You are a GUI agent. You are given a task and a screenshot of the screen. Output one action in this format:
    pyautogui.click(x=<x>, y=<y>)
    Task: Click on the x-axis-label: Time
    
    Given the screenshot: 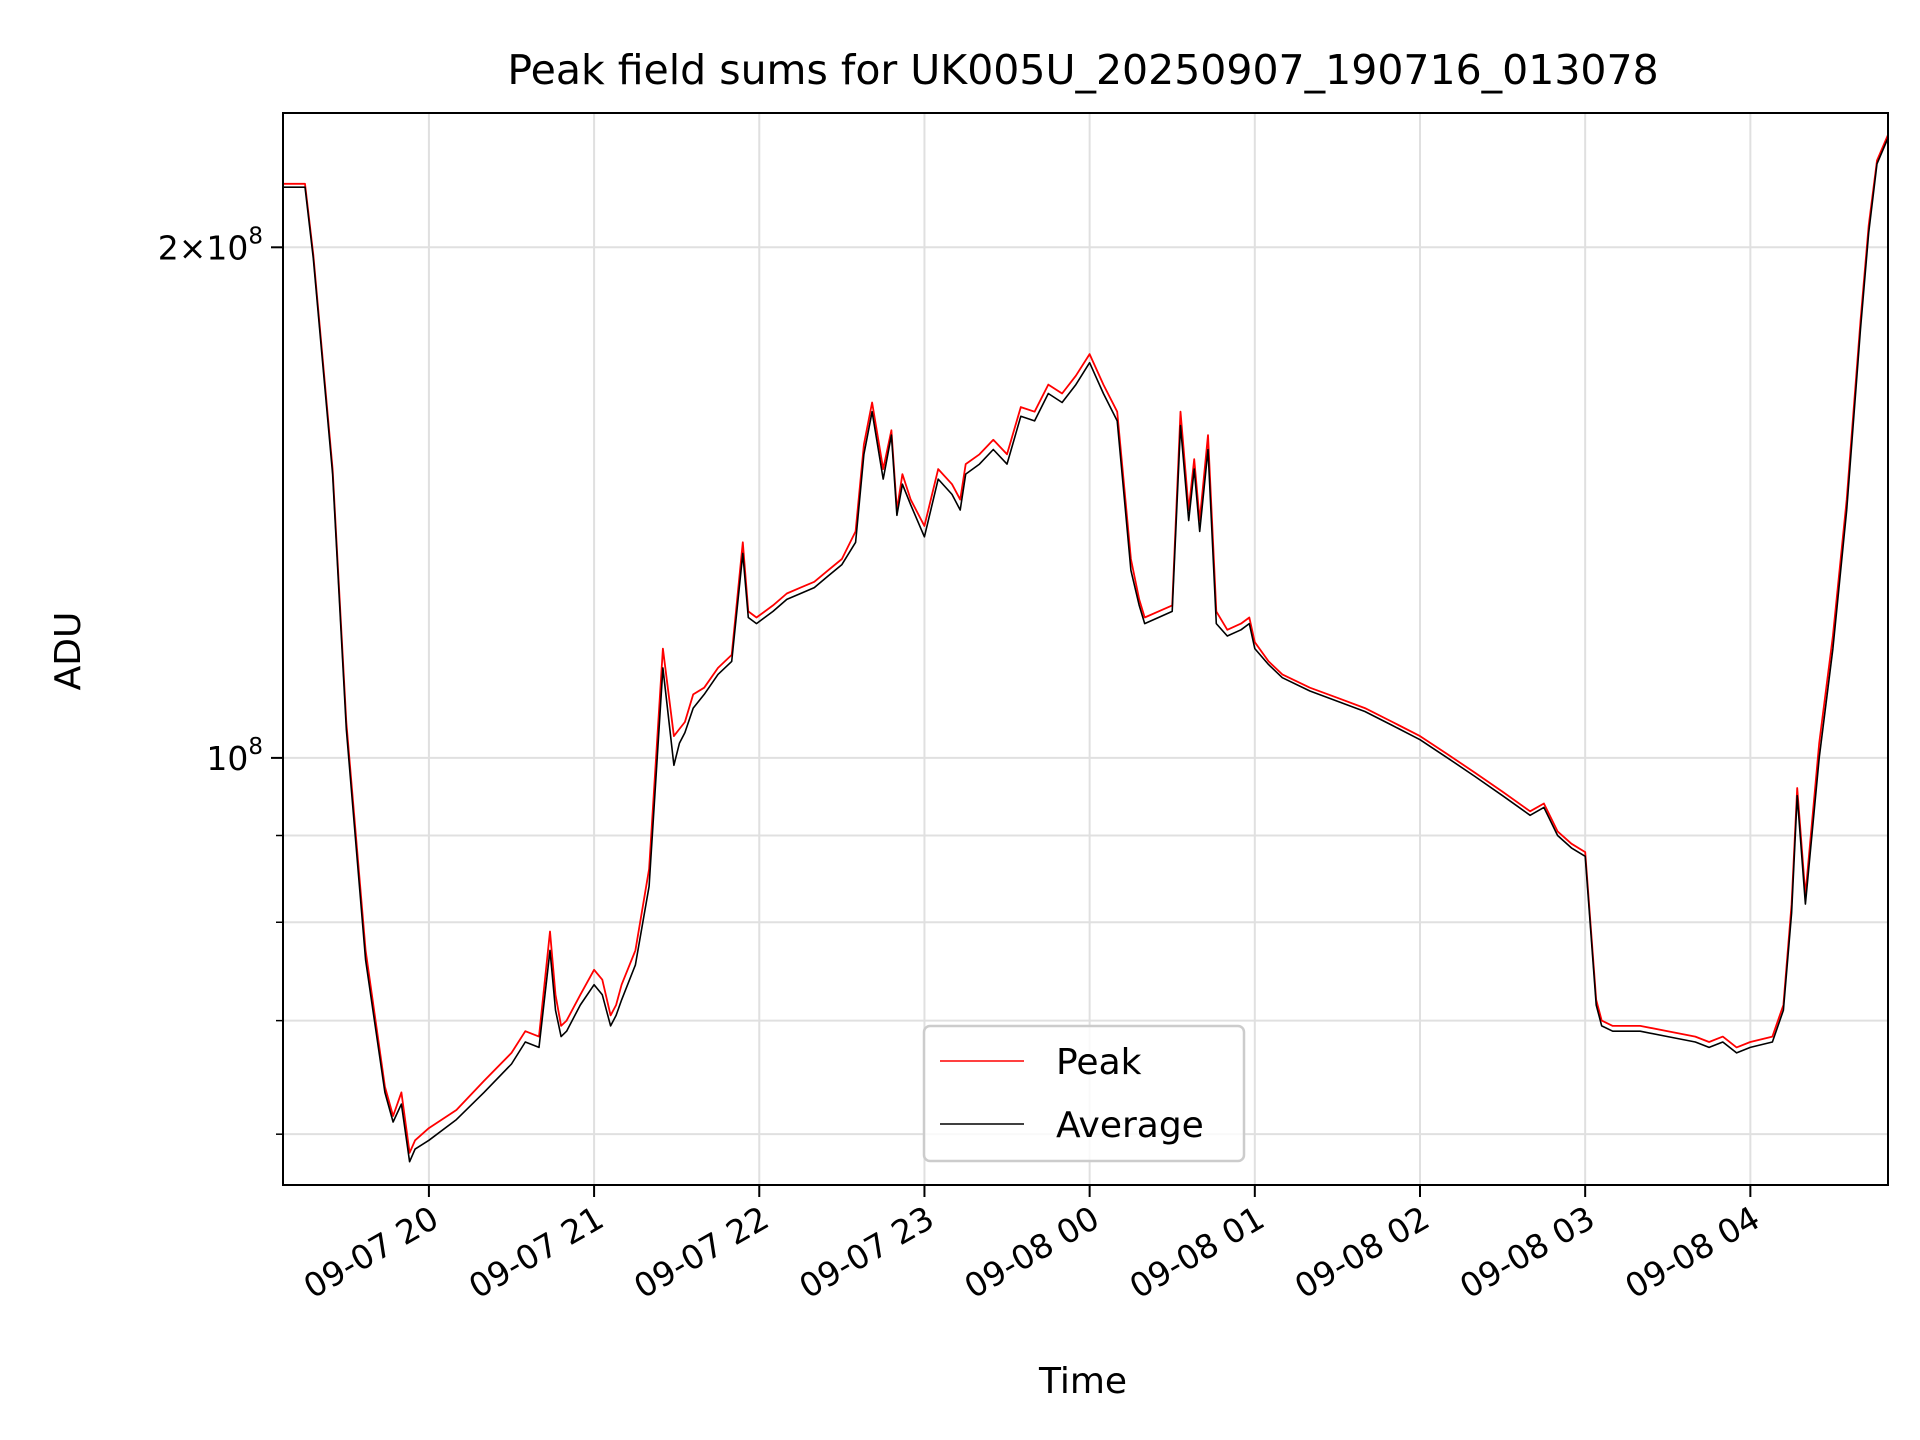 What is the action you would take?
    pyautogui.click(x=1082, y=1381)
    